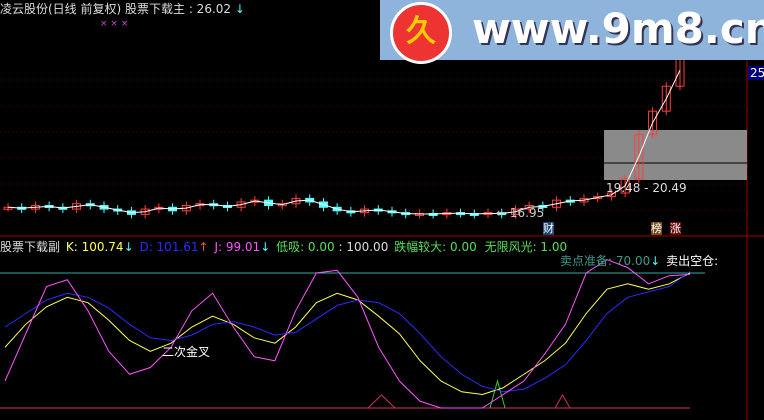  What do you see at coordinates (421, 33) in the screenshot?
I see `watermark-logo: 久` at bounding box center [421, 33].